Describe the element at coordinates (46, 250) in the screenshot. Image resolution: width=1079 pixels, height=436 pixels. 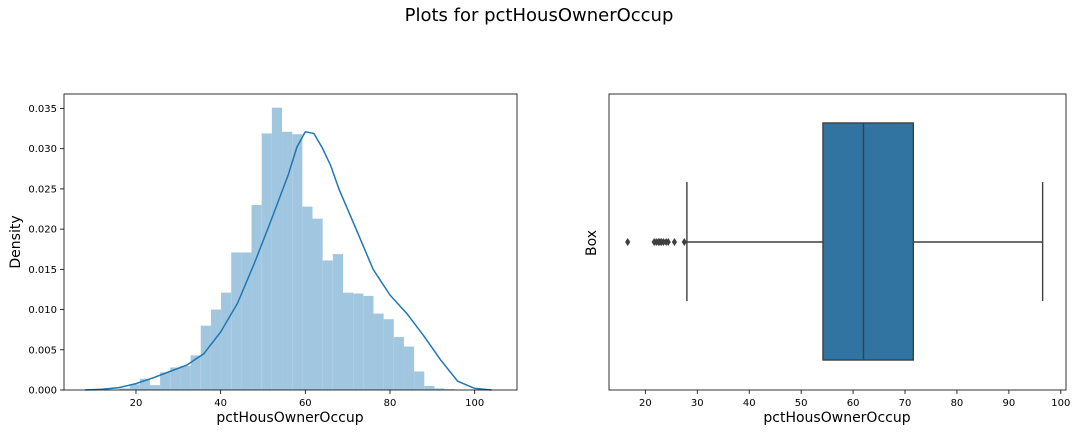
I see `histogram-y-ticks: 0.000 0.005 0.010 0.015 0.020 0.025 0.030 0.035` at that location.